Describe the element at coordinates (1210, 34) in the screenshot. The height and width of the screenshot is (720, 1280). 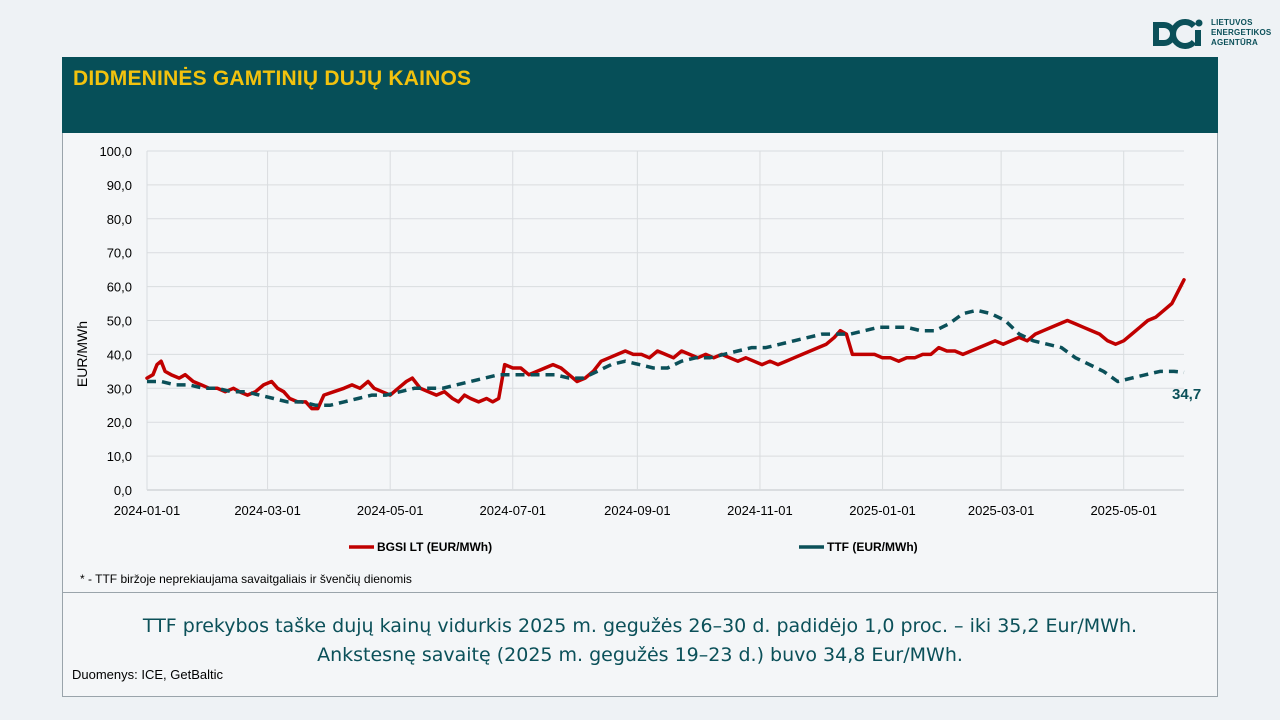
I see `logo: LIETUVOS ENERGETIKOS AGENTŪRA` at that location.